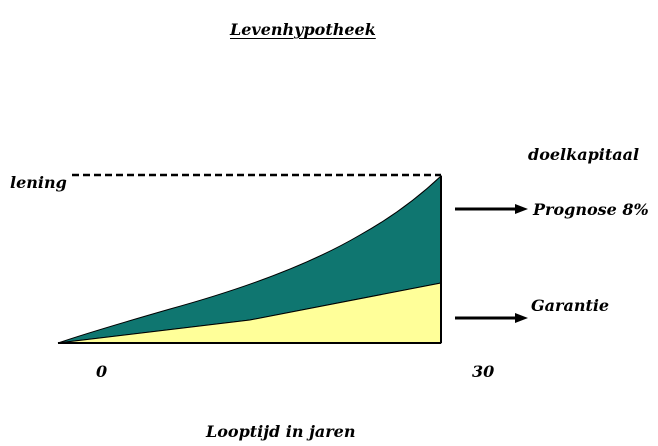  Describe the element at coordinates (281, 431) in the screenshot. I see `x-axis-label: Looptijd in jaren` at that location.